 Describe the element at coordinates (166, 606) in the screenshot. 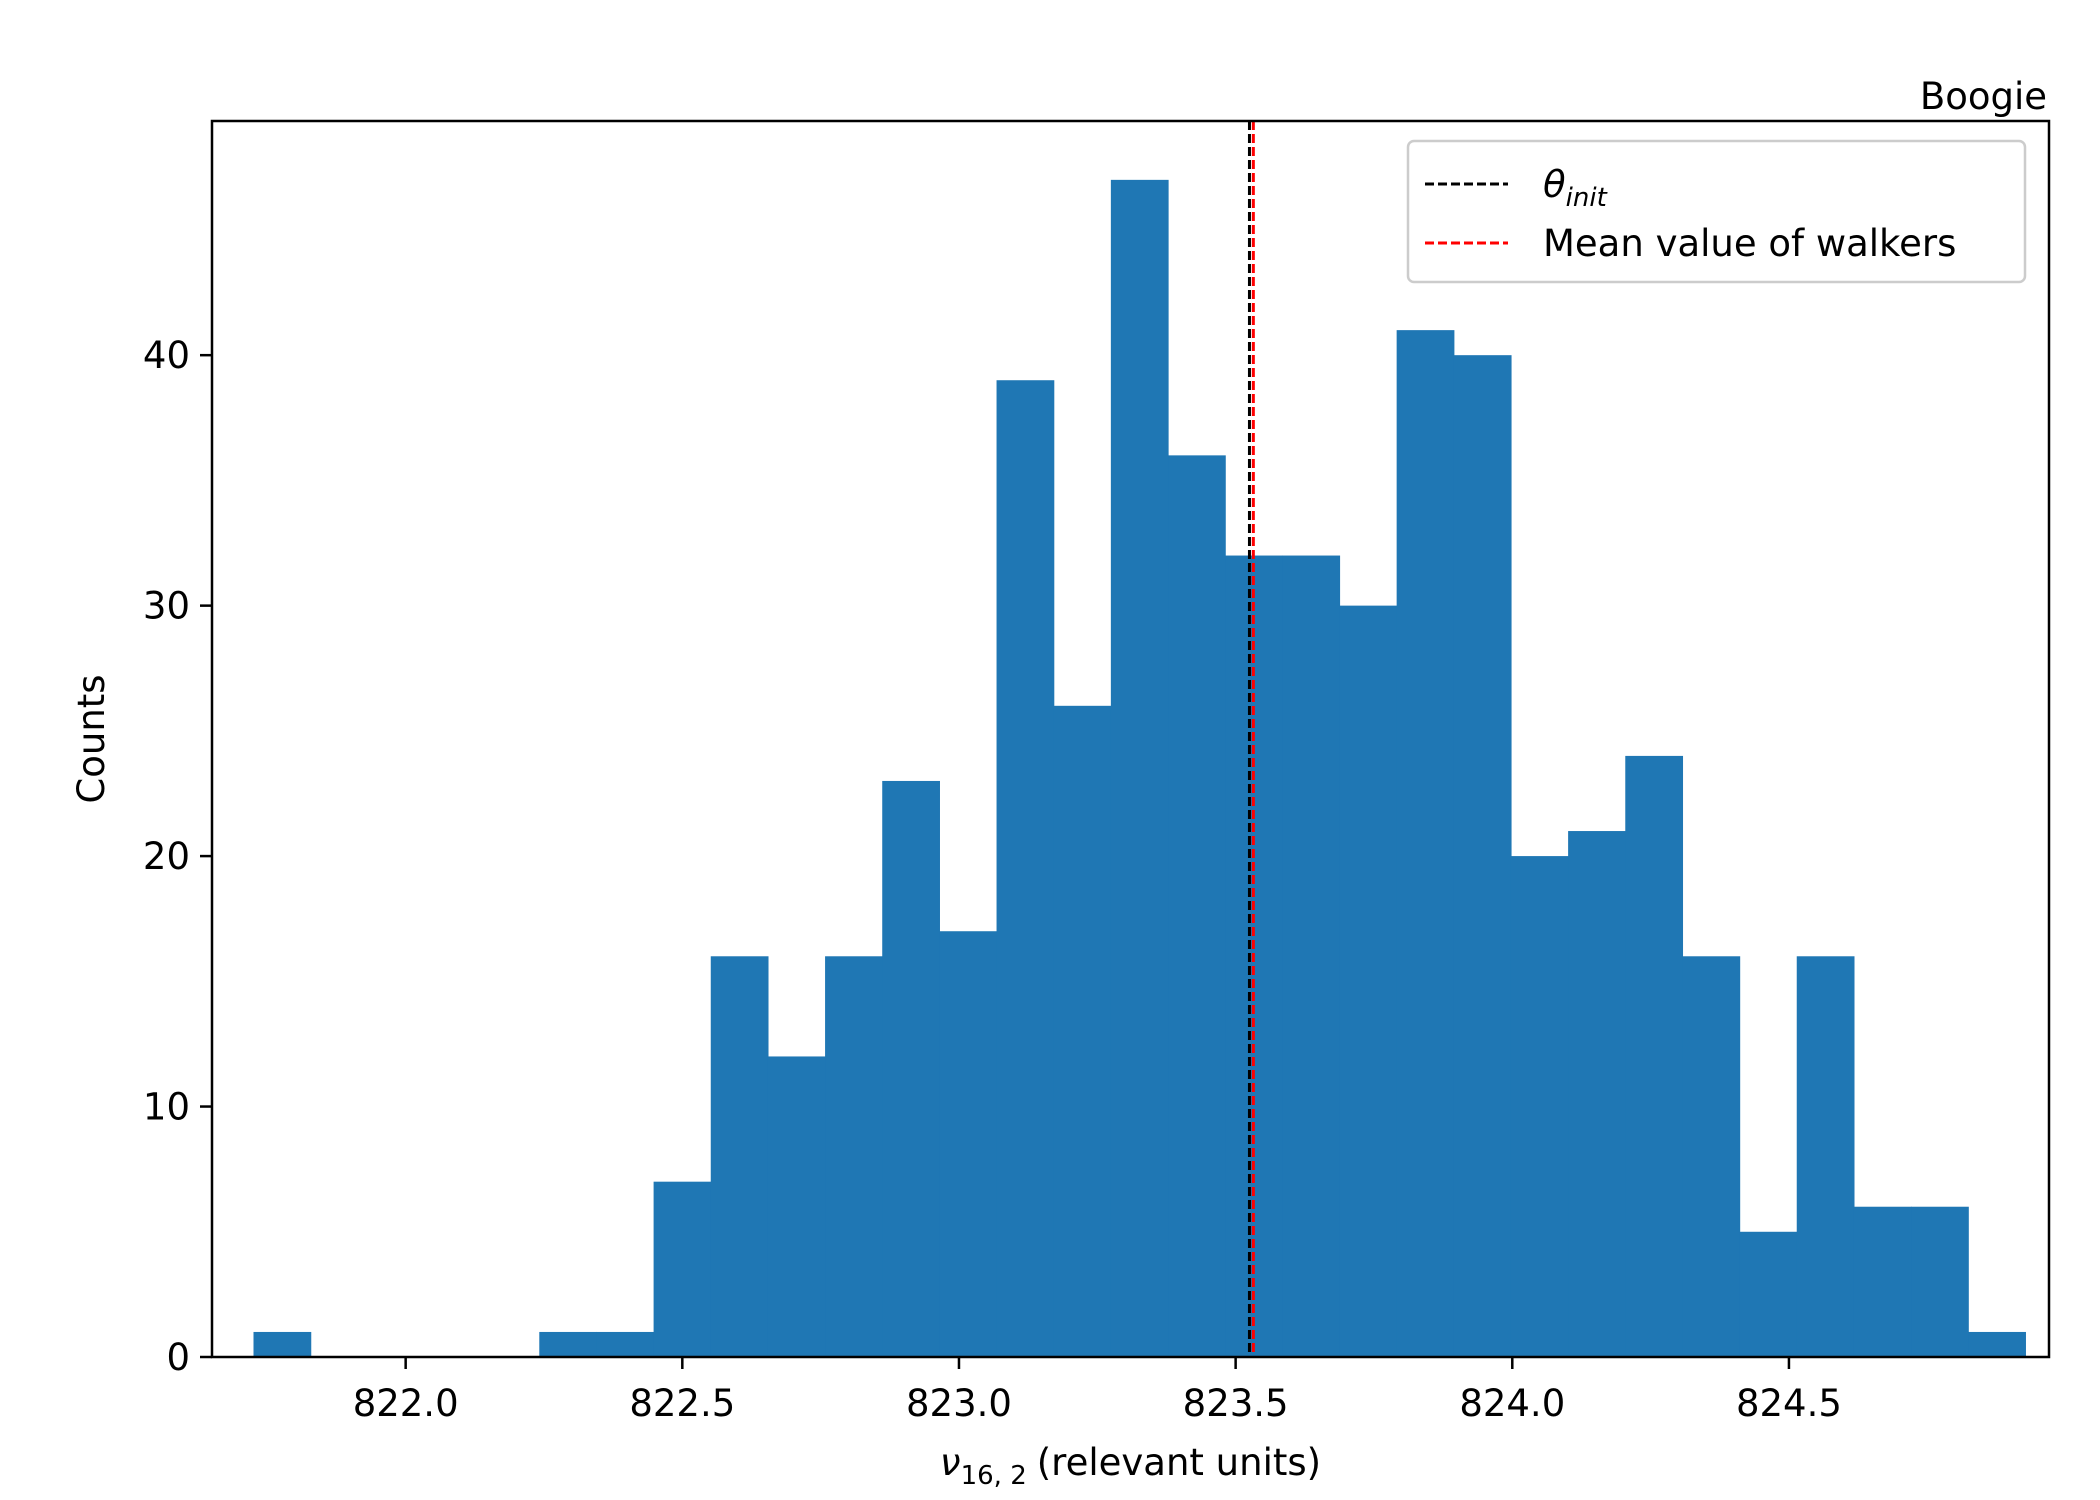

I see `y-tick-label: 30` at that location.